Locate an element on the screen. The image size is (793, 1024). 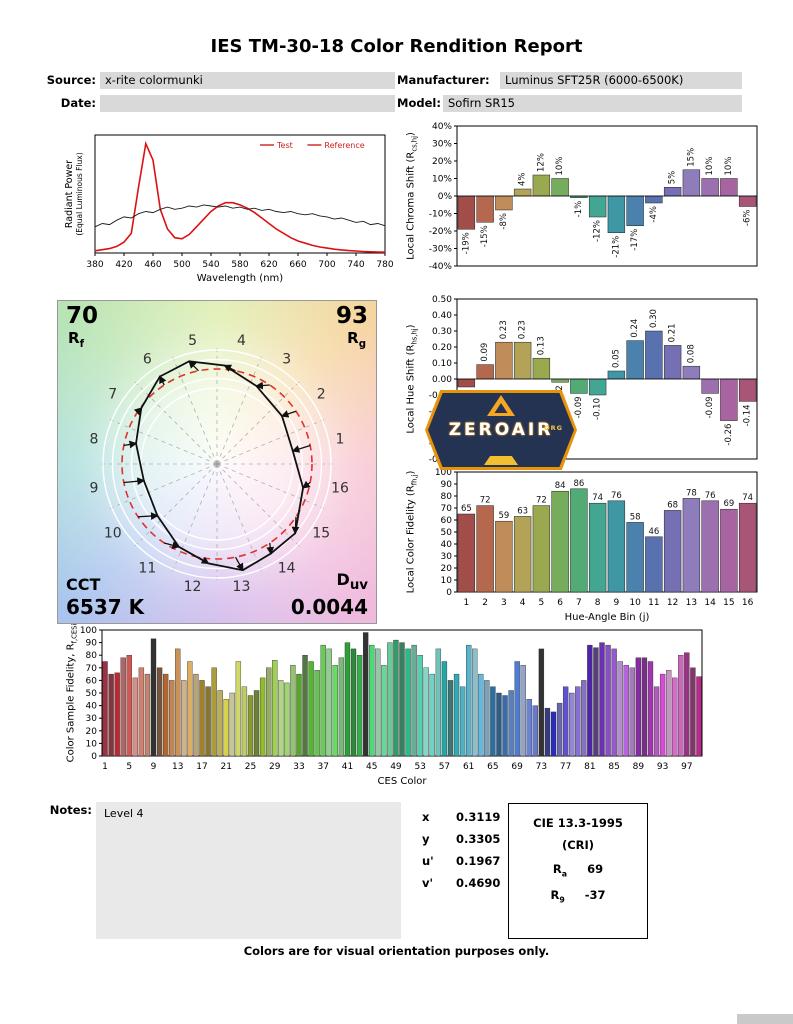
svg-text: 68 is located at coordinates (672, 505).